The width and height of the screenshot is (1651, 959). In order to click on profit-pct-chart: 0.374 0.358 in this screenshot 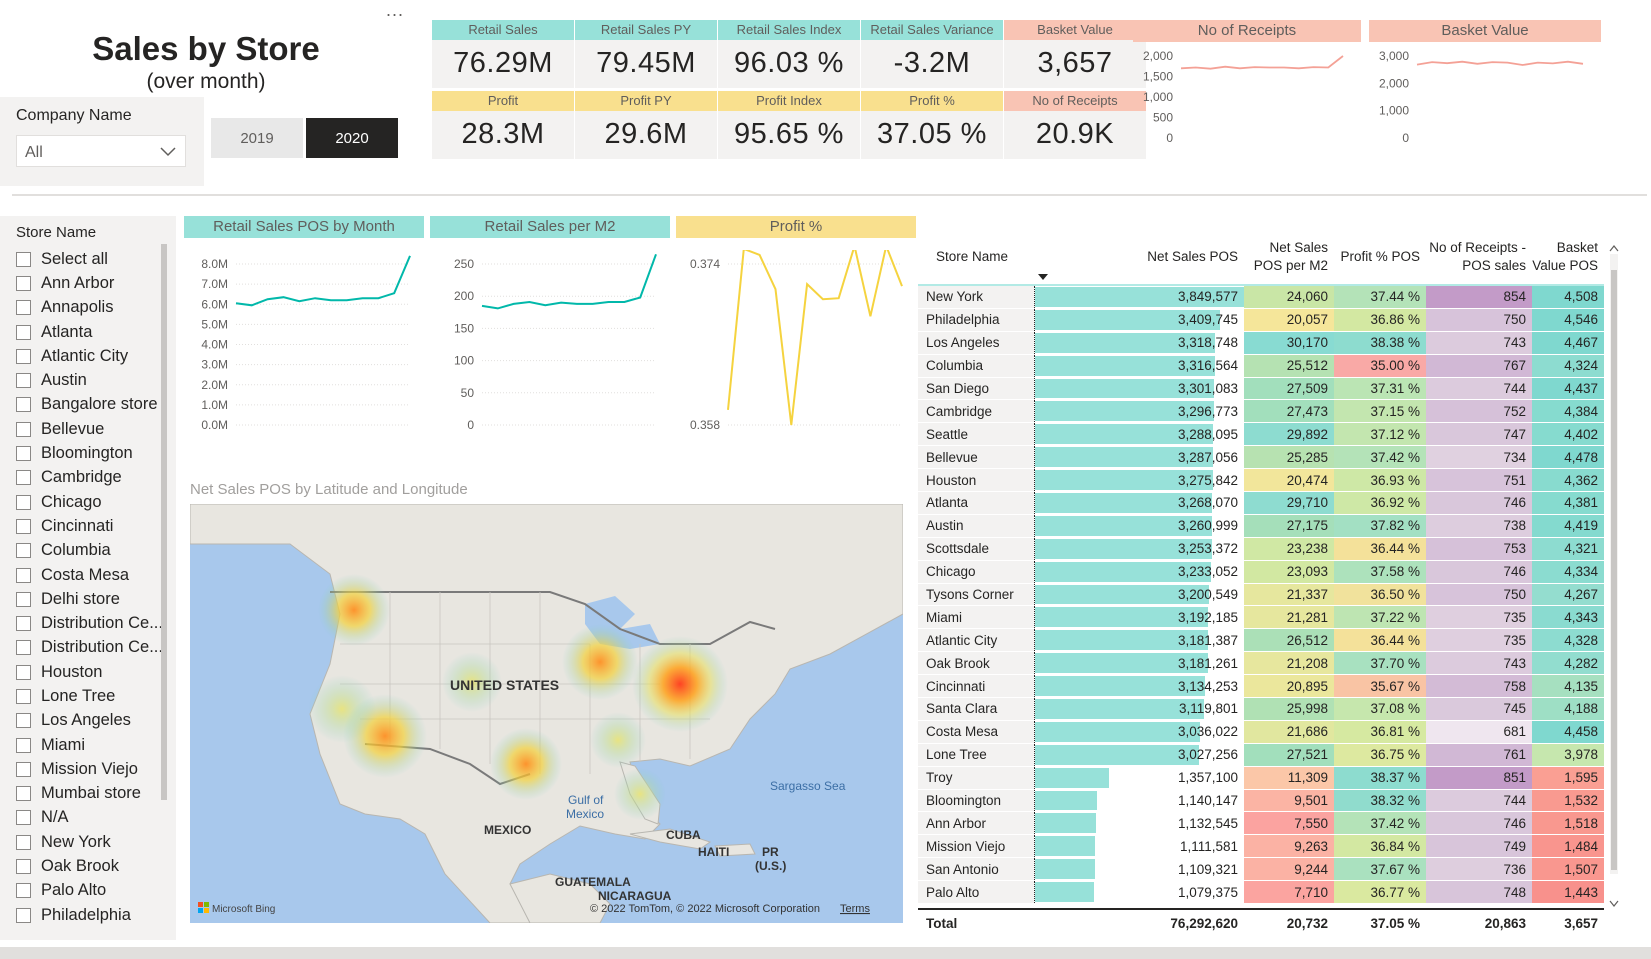, I will do `click(796, 345)`.